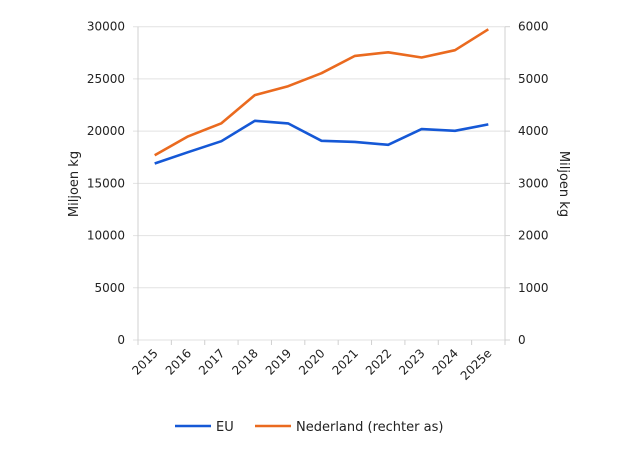  What do you see at coordinates (476, 364) in the screenshot?
I see `x-tick-label: 2025e` at bounding box center [476, 364].